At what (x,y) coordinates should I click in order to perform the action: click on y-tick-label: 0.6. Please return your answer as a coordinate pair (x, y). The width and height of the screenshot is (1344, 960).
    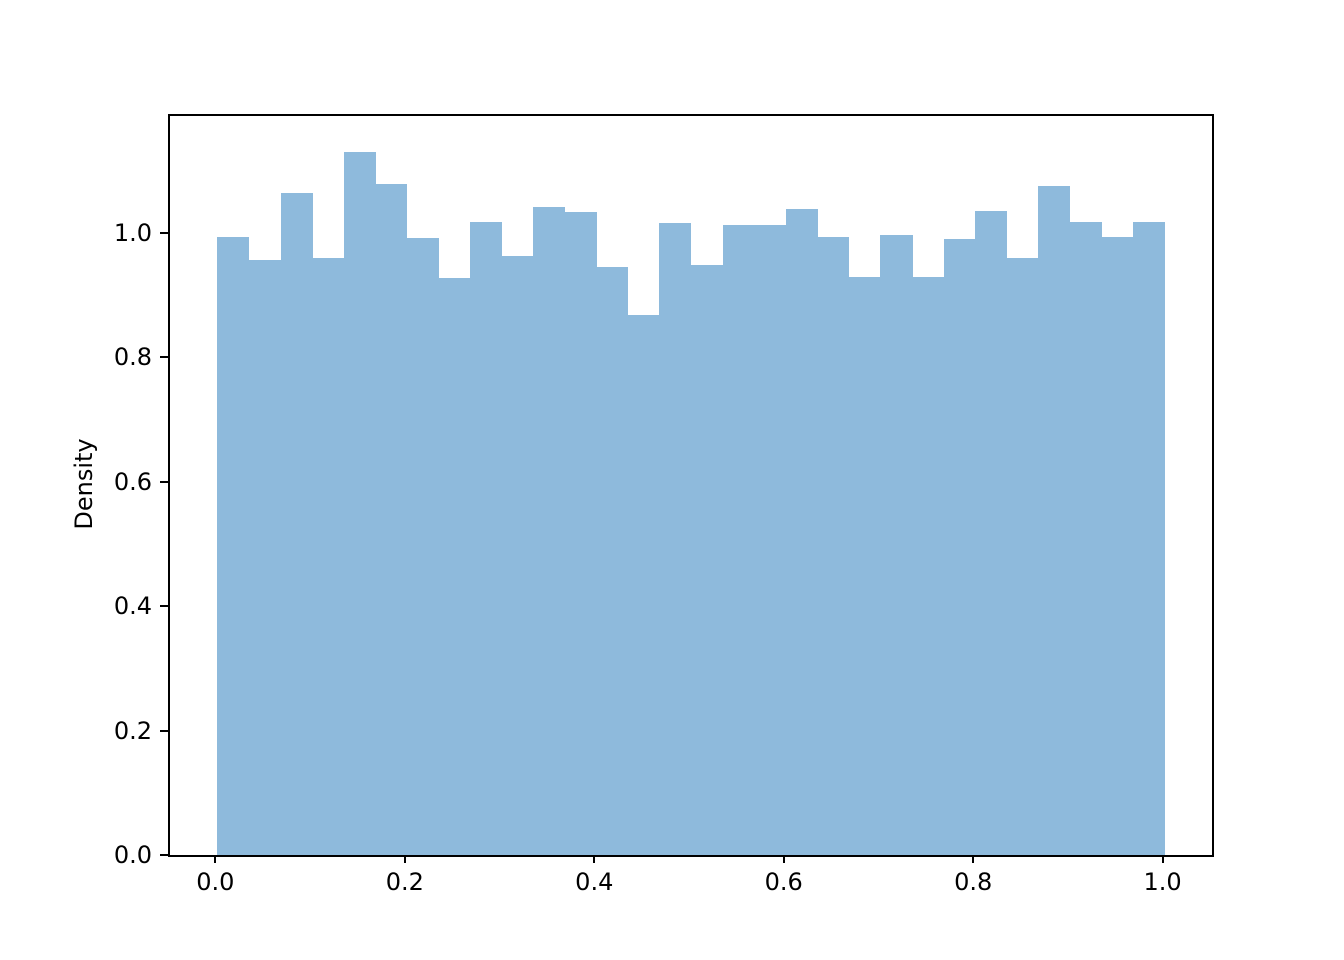
    Looking at the image, I should click on (132, 481).